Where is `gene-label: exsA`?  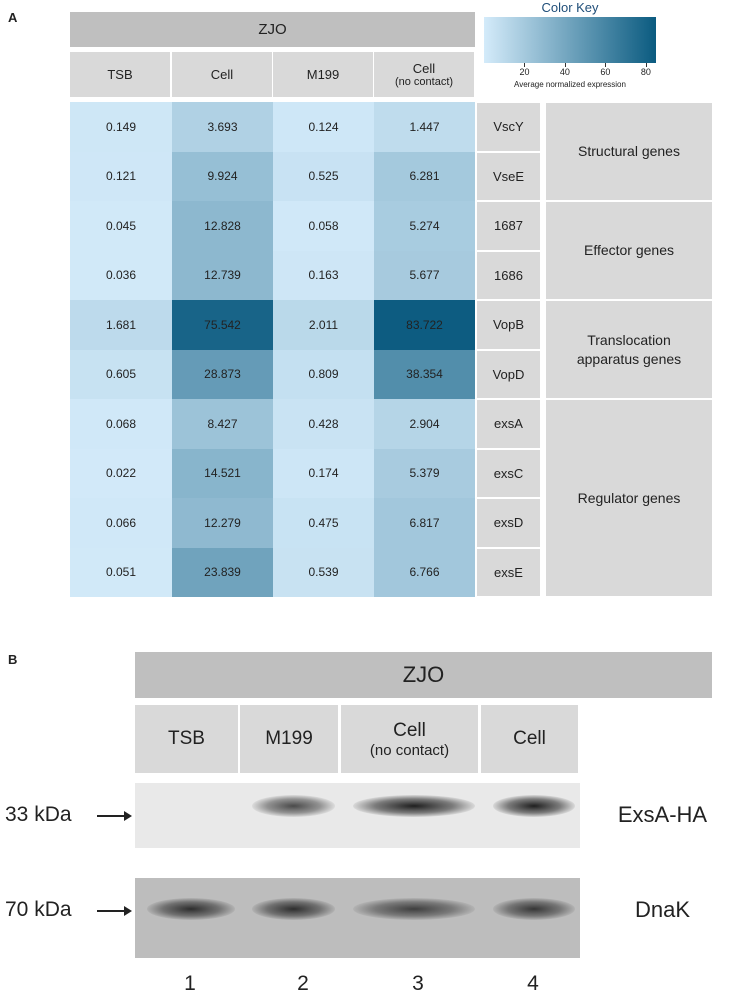 gene-label: exsA is located at coordinates (508, 424).